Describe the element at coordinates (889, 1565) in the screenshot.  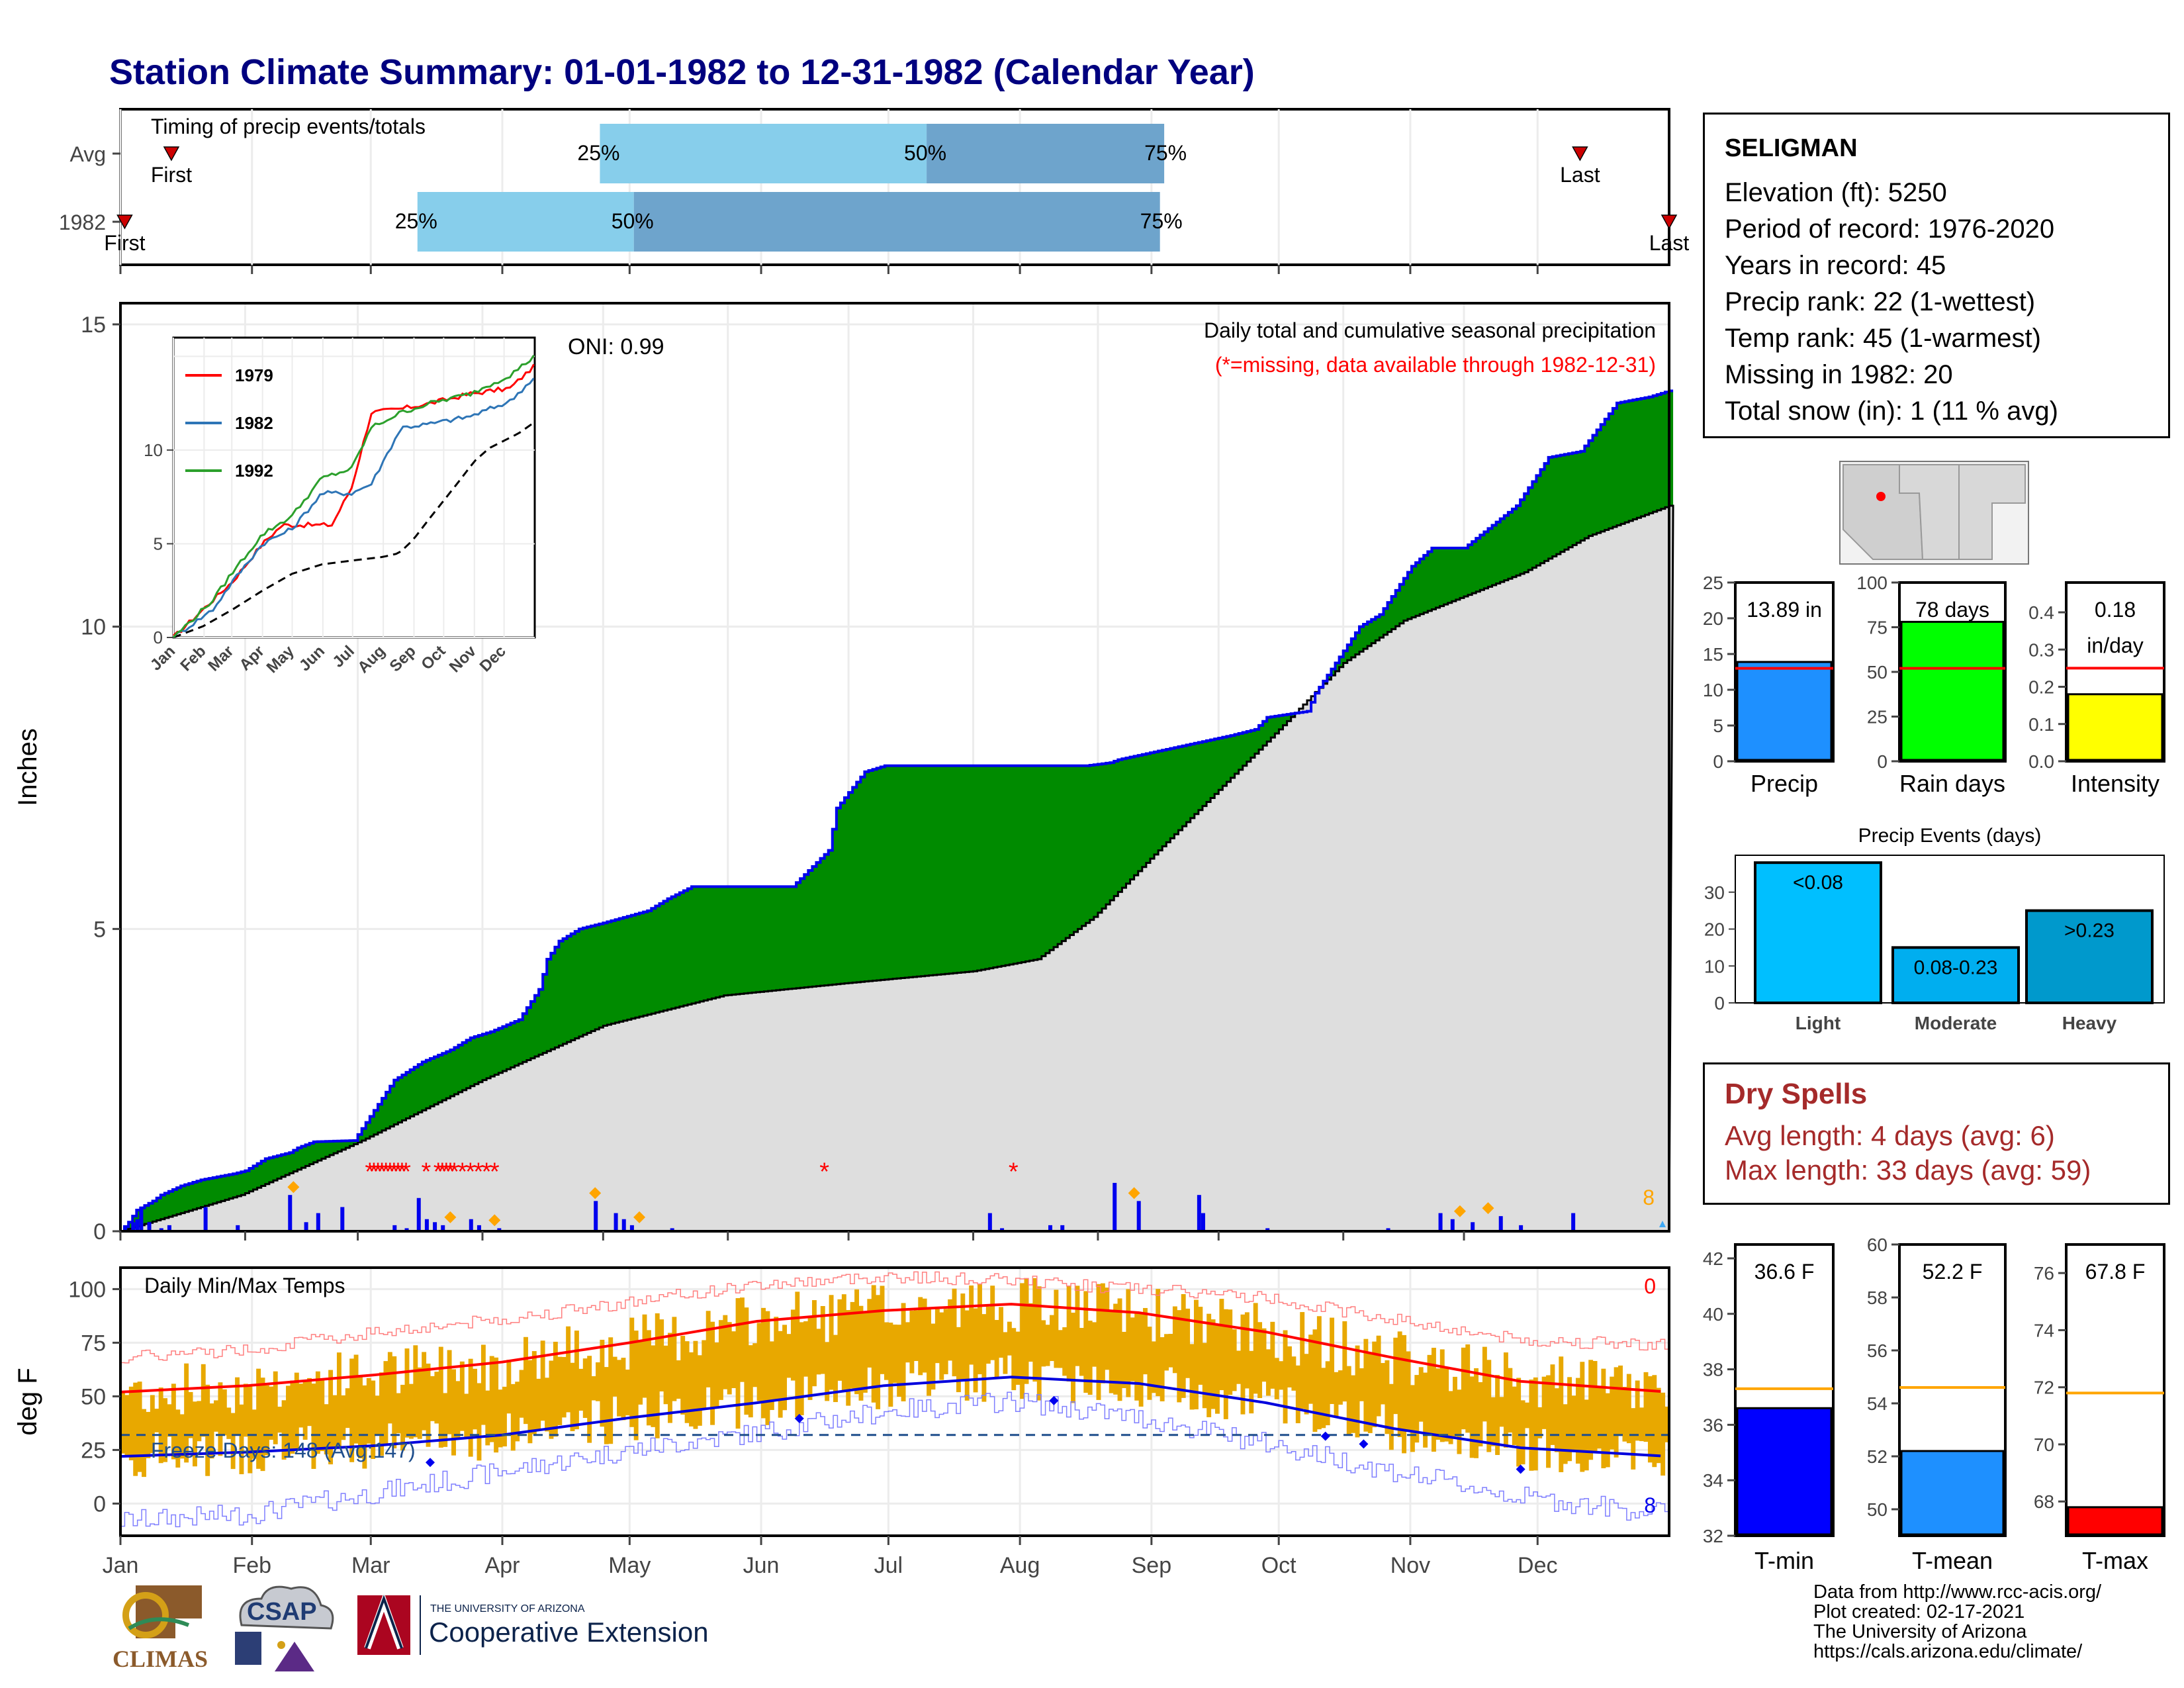
I see `temp-x-tick-label: Jul` at that location.